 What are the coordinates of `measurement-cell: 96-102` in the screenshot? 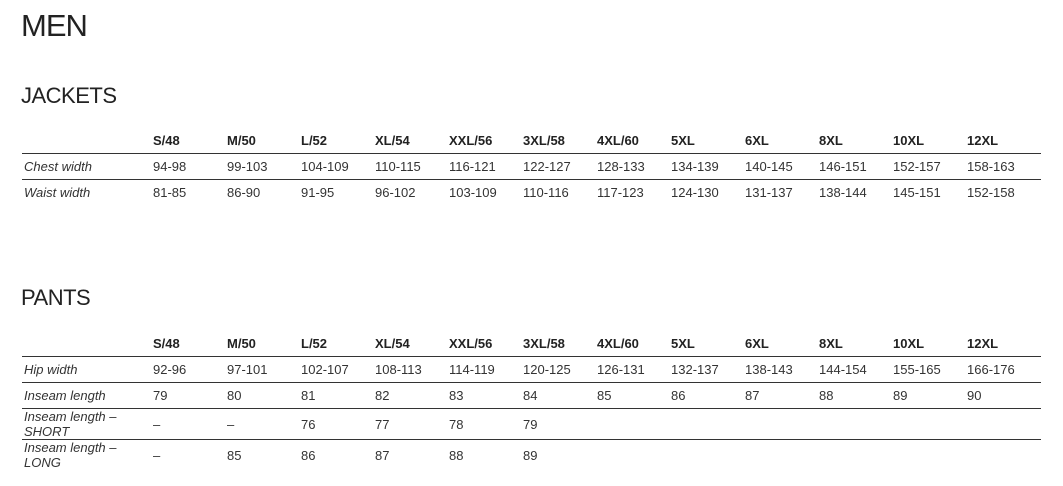 It's located at (395, 192).